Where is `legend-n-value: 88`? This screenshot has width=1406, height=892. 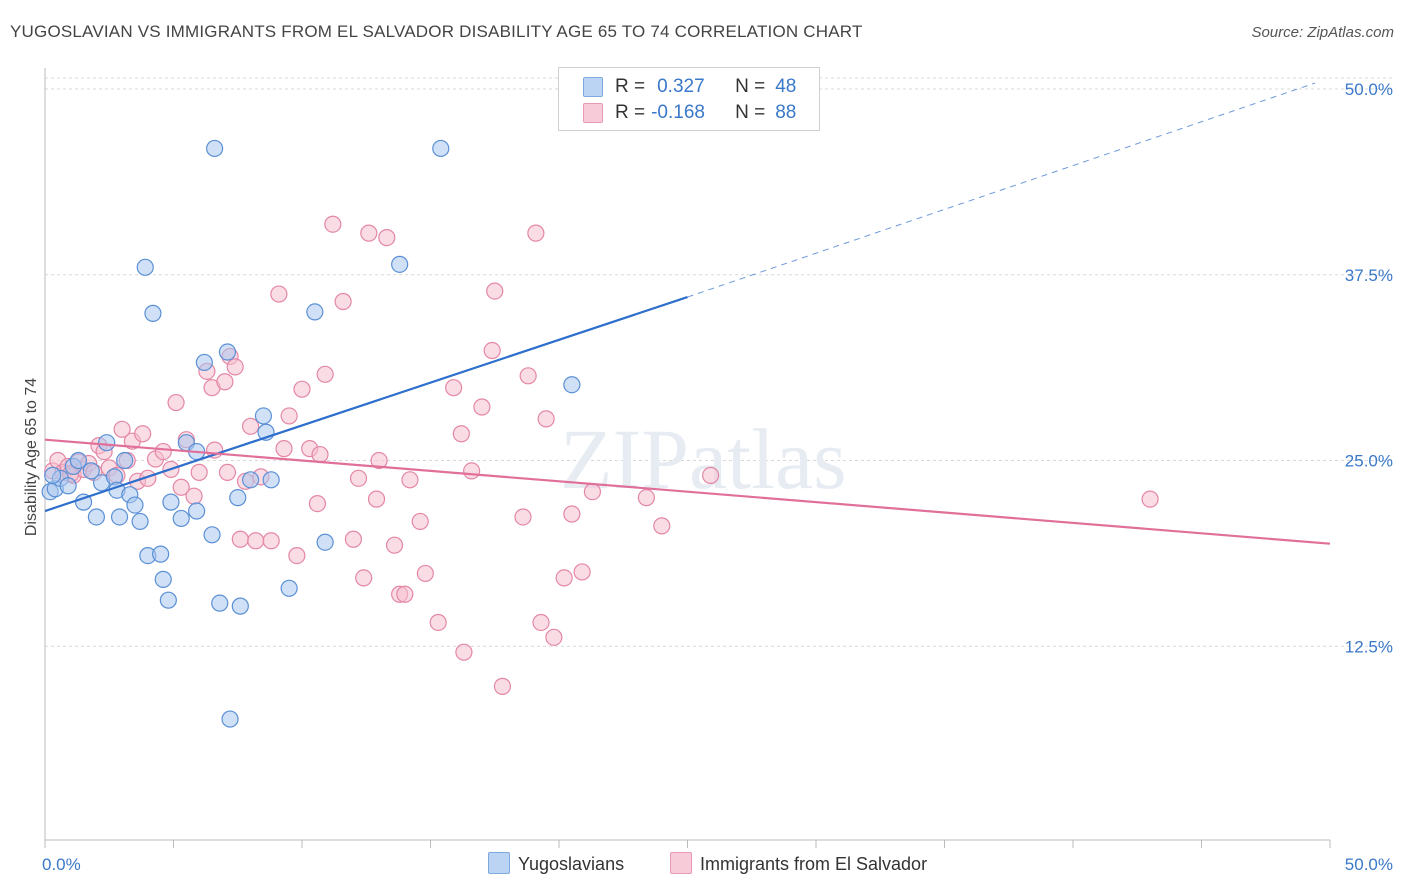
legend-n-value: 88 is located at coordinates (786, 112).